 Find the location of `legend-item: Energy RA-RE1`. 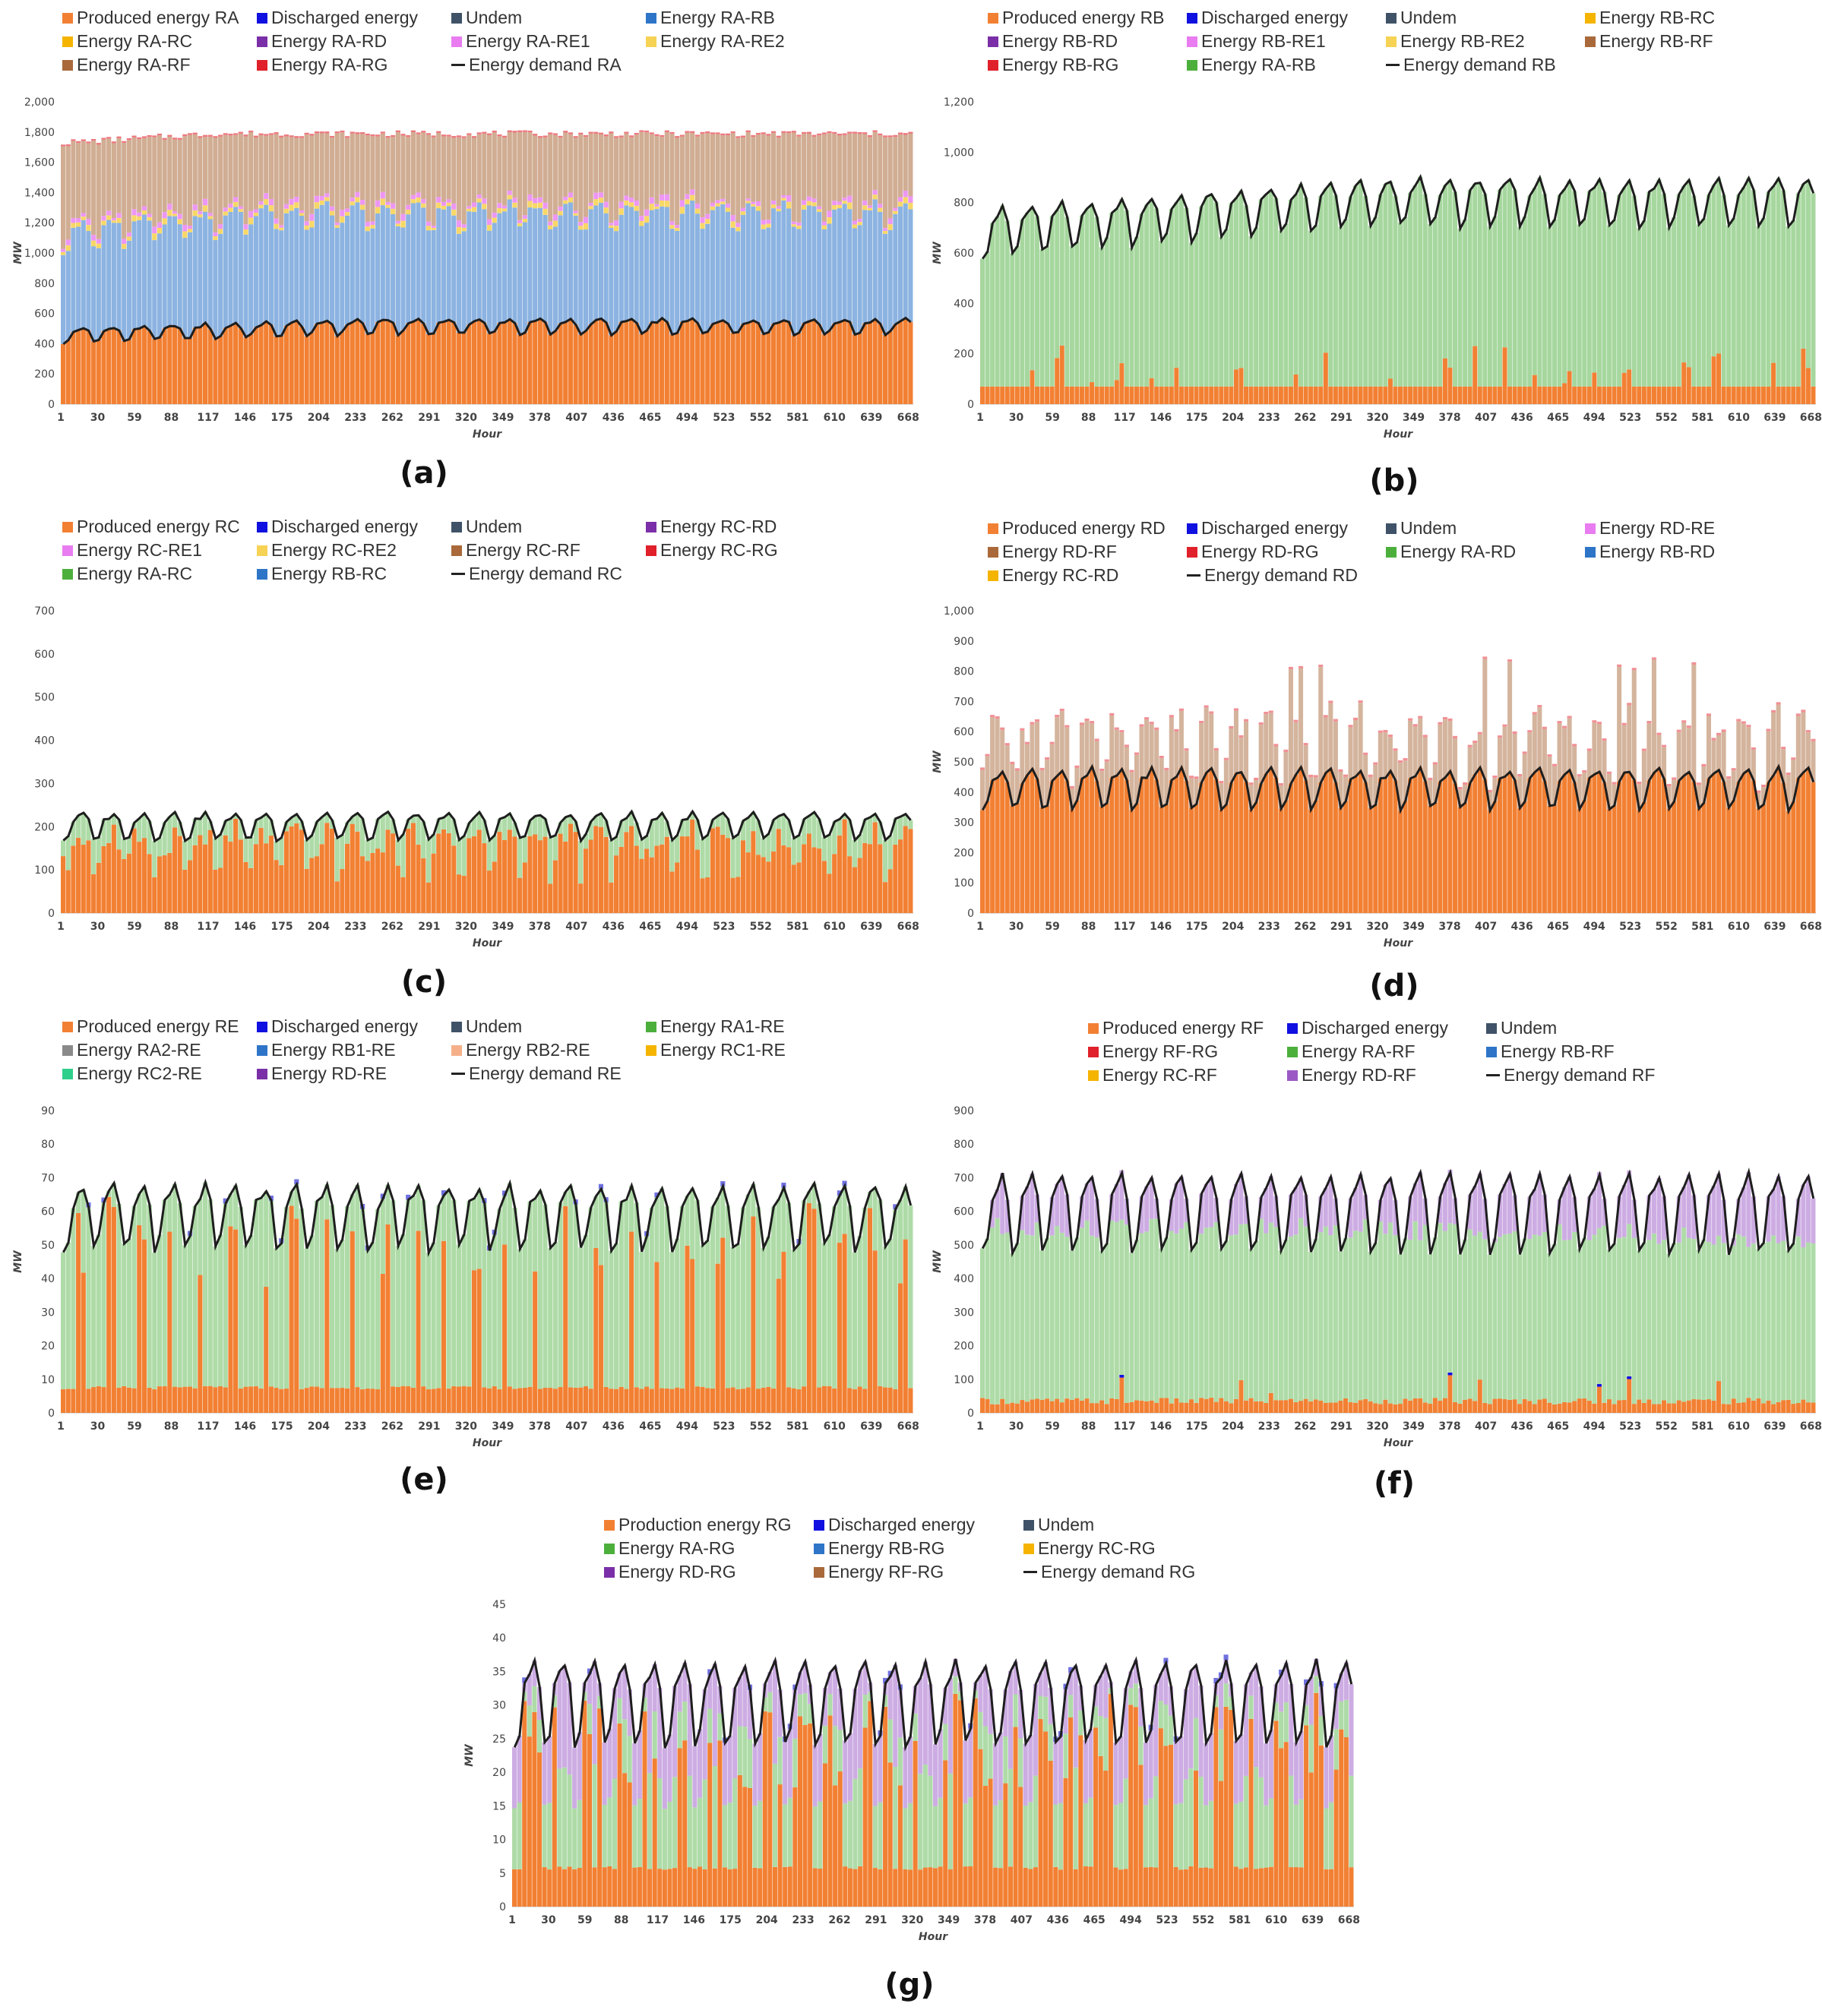

legend-item: Energy RA-RE1 is located at coordinates (546, 41).